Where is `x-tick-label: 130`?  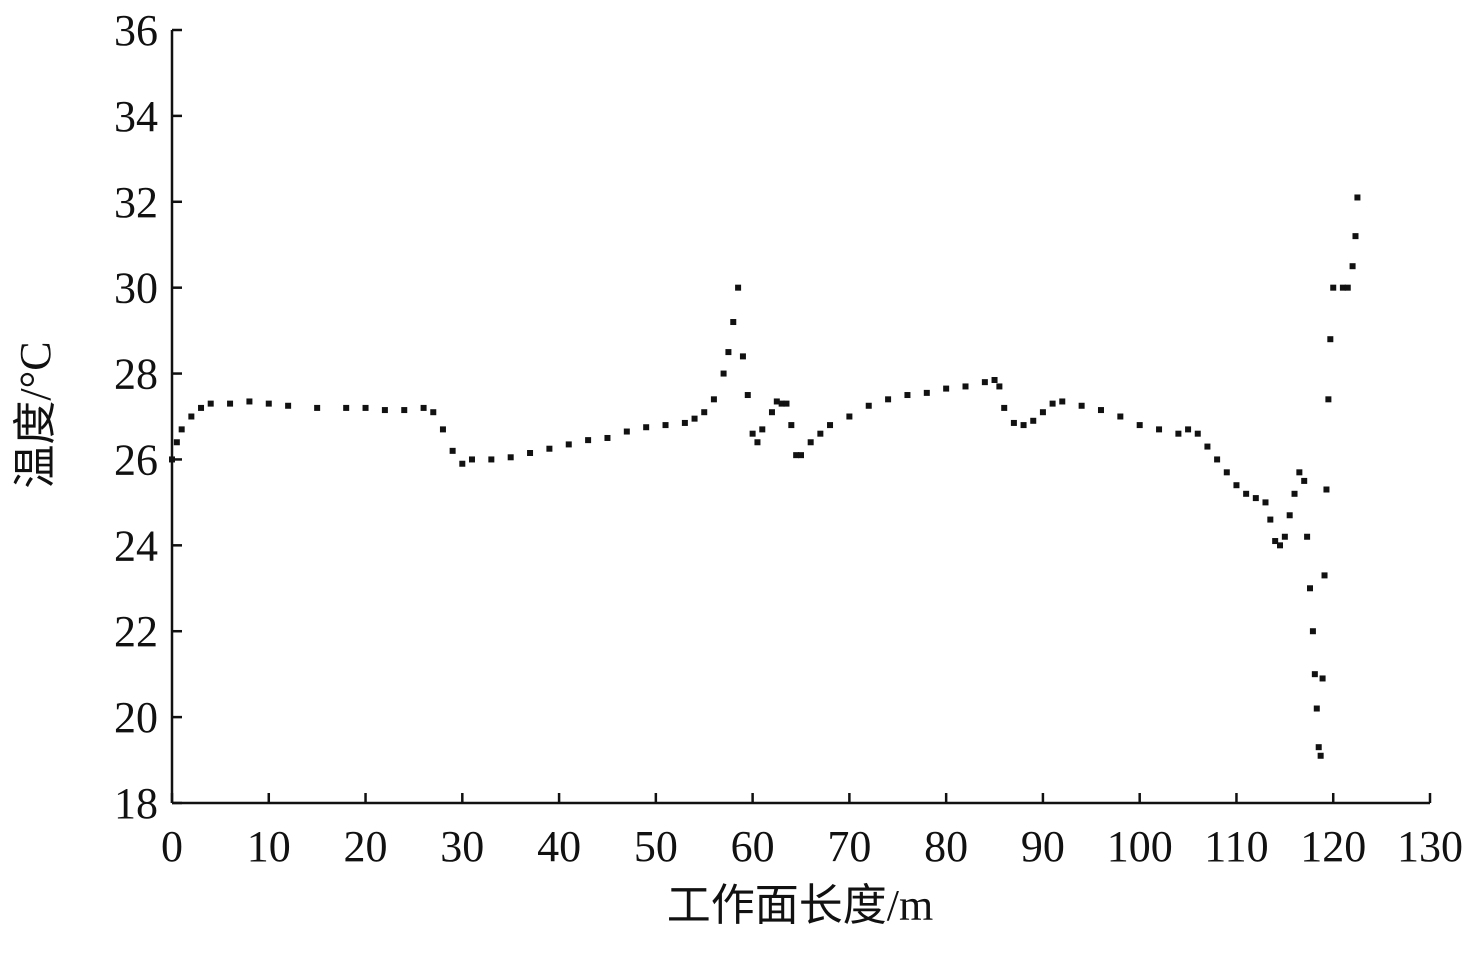 x-tick-label: 130 is located at coordinates (1430, 846).